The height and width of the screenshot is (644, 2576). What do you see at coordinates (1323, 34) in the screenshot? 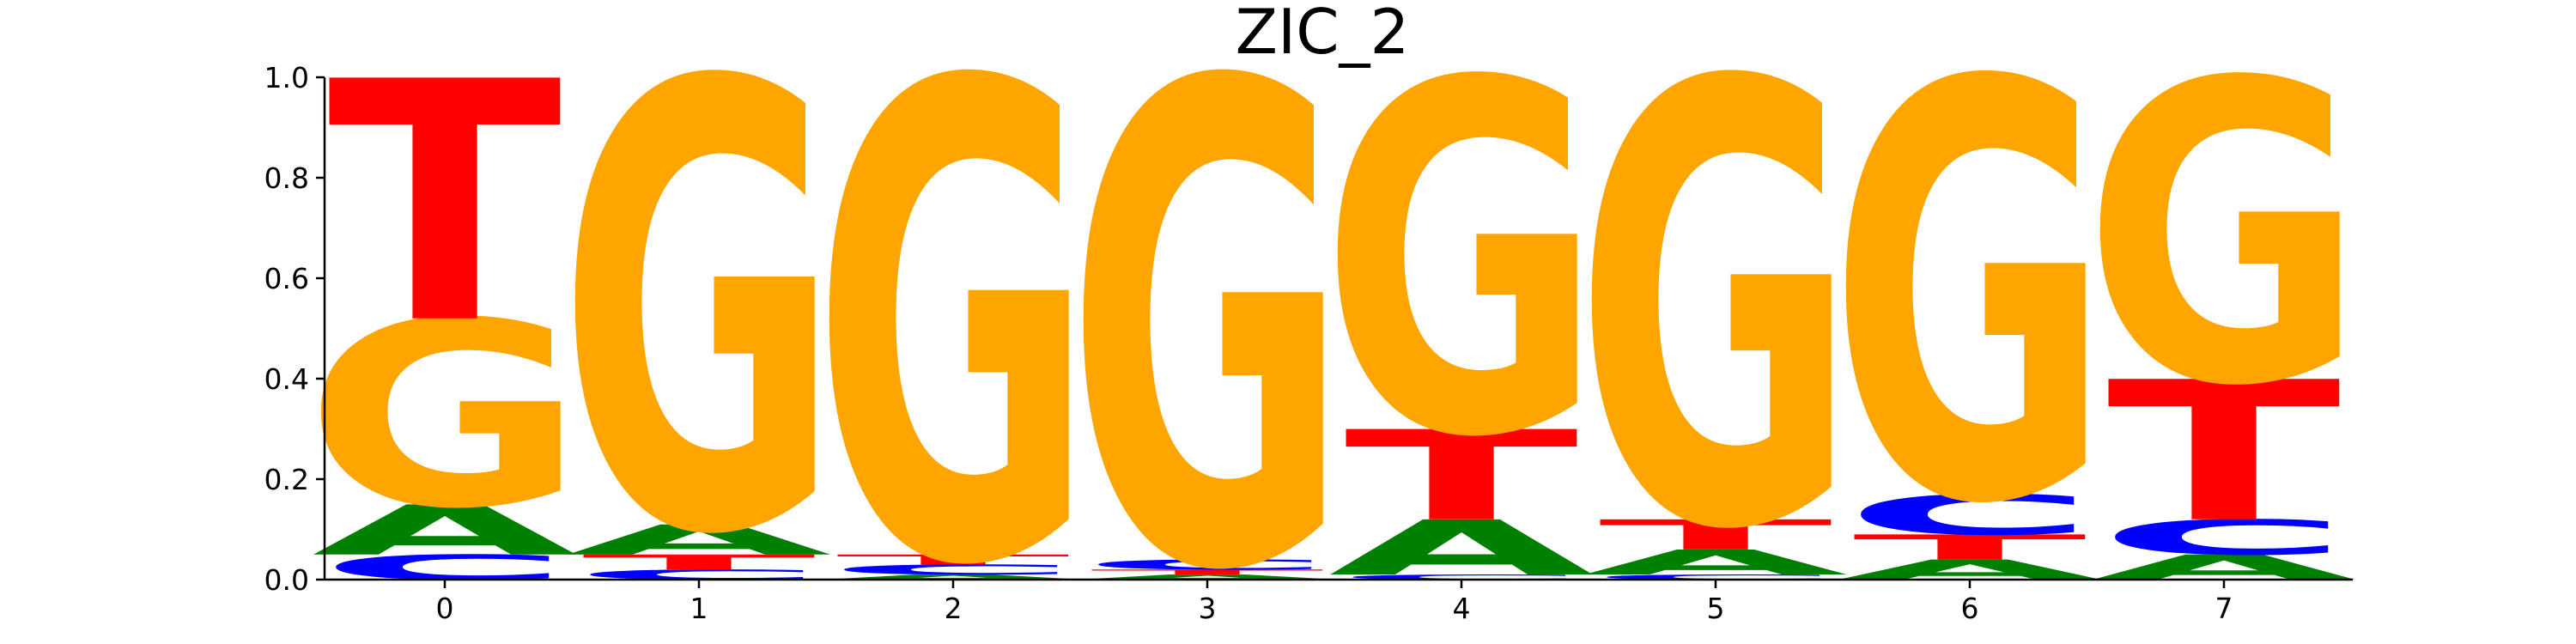
I see `chart-title: ZIC_2` at bounding box center [1323, 34].